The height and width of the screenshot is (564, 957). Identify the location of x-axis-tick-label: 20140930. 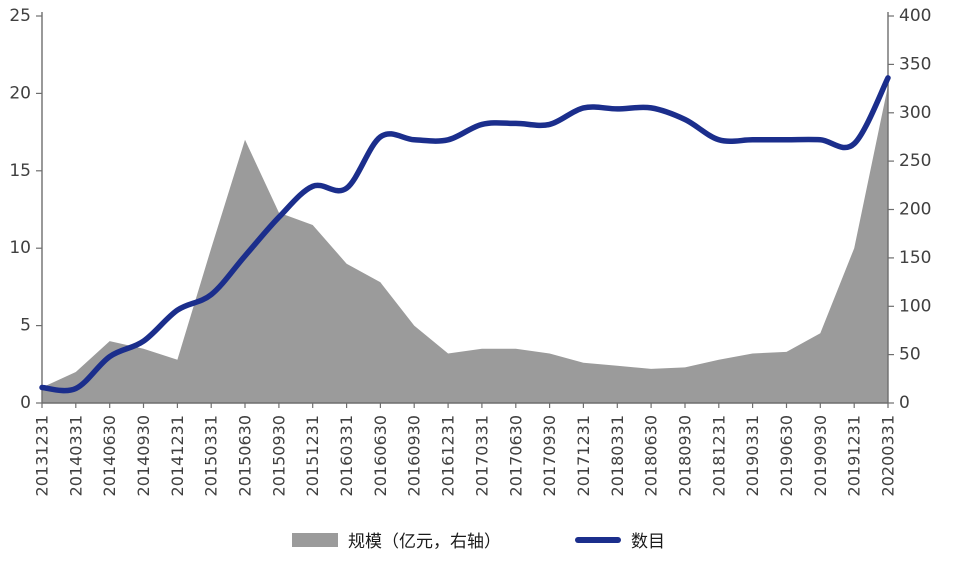
(143, 455).